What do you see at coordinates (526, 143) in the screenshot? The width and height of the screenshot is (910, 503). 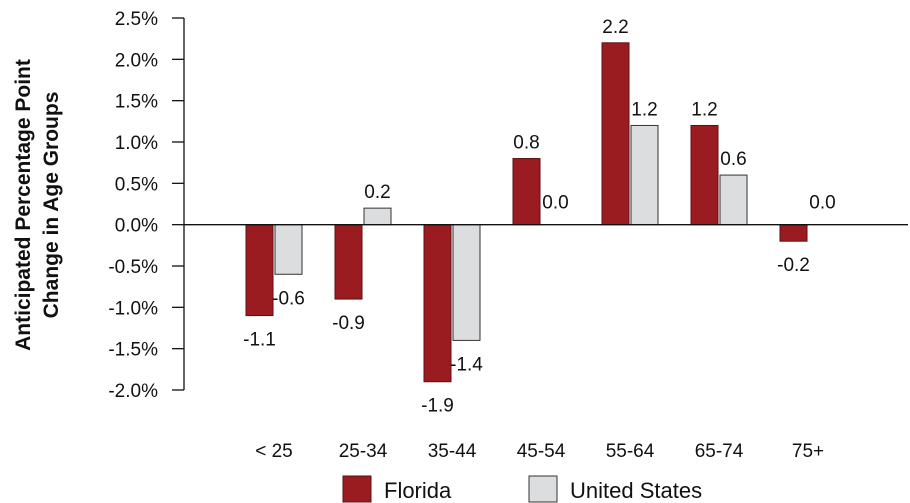 I see `data-label-florida: 0.8` at bounding box center [526, 143].